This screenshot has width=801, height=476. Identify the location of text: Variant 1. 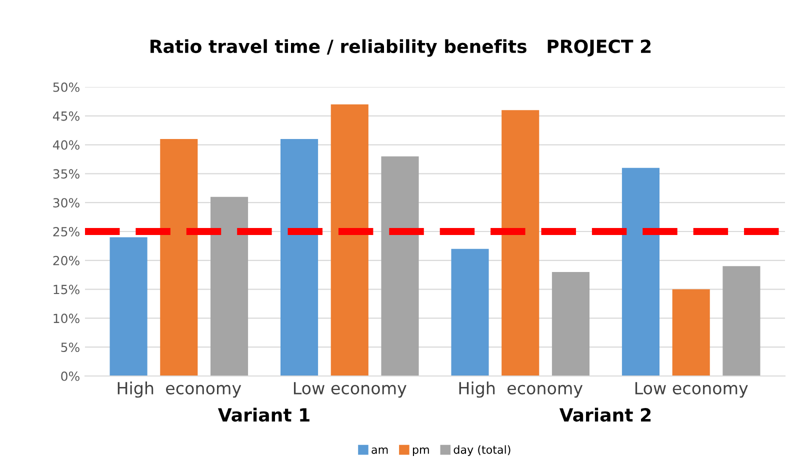
(264, 415).